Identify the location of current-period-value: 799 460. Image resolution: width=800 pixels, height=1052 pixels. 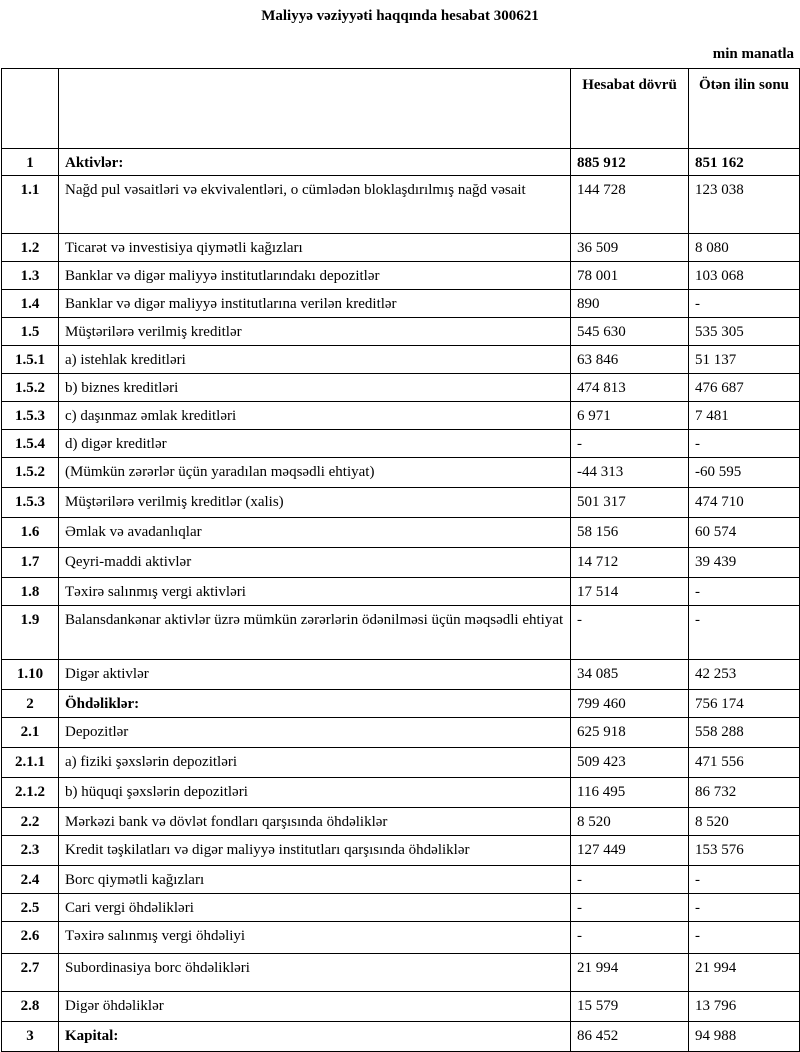
(629, 703).